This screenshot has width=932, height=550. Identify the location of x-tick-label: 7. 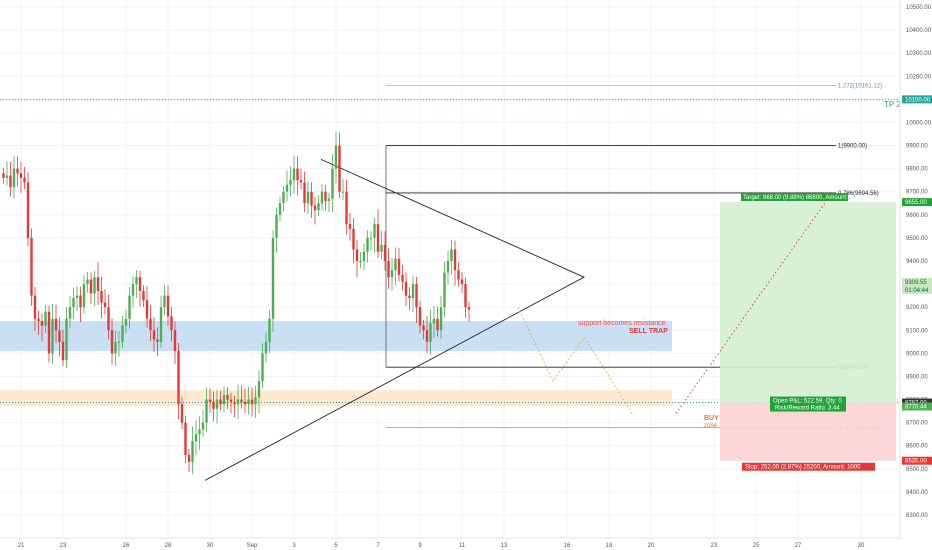
(378, 546).